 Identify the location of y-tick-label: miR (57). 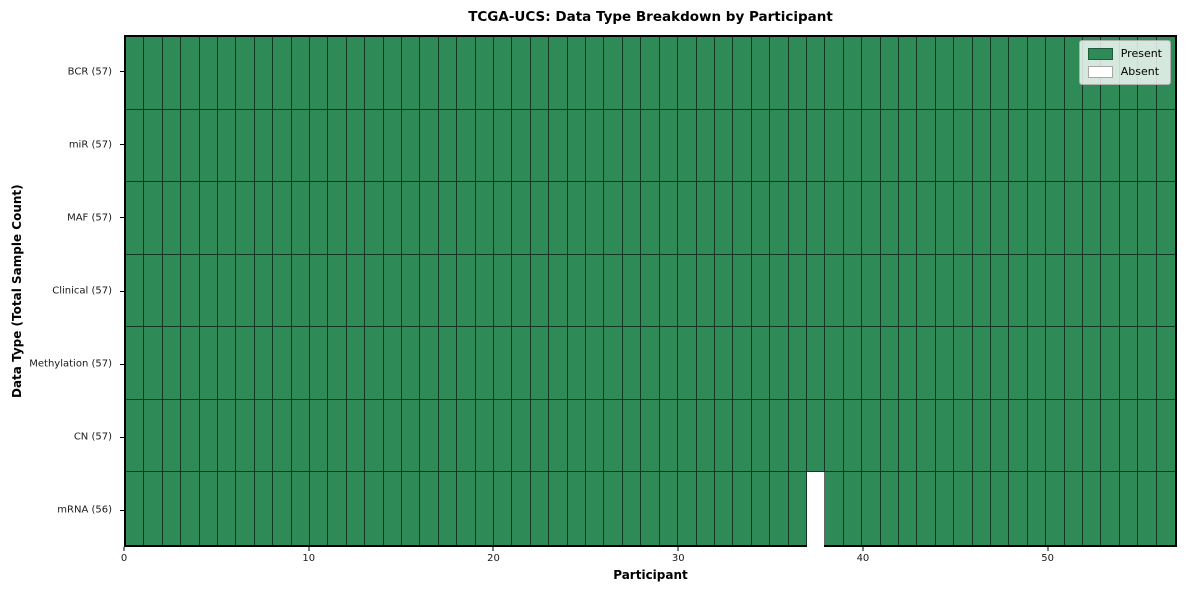
(90, 145).